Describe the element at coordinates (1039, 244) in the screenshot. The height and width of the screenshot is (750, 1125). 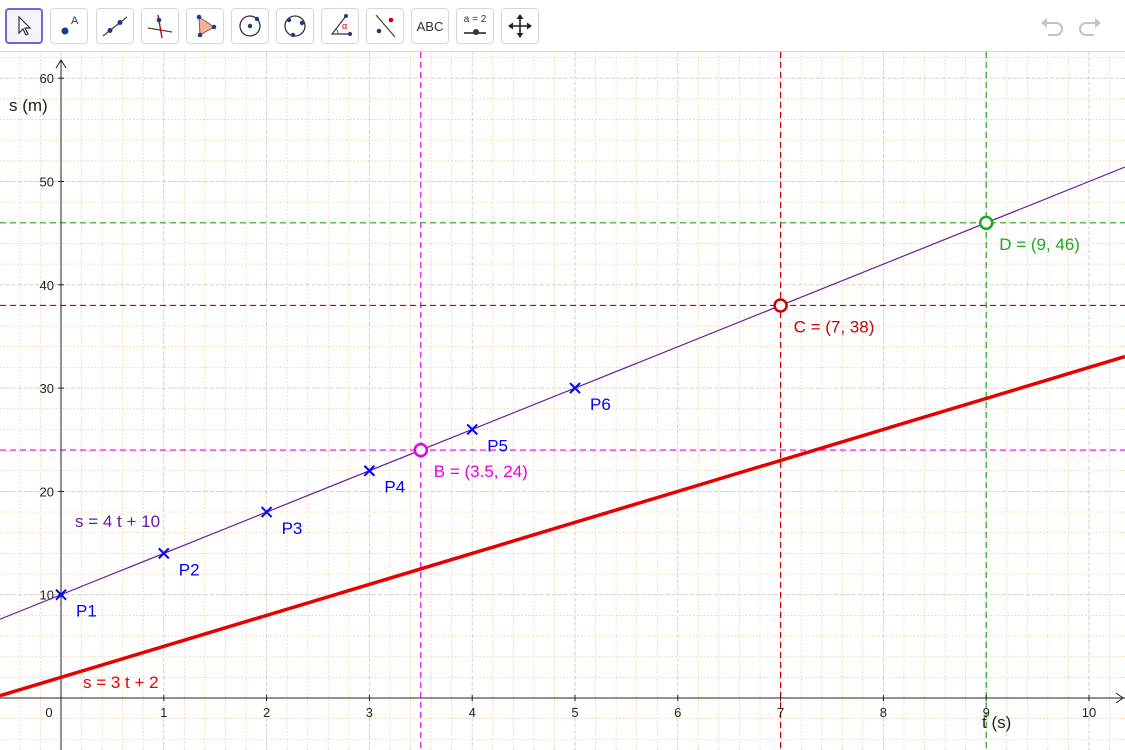
I see `marked-point-label: D = (9, 46)` at that location.